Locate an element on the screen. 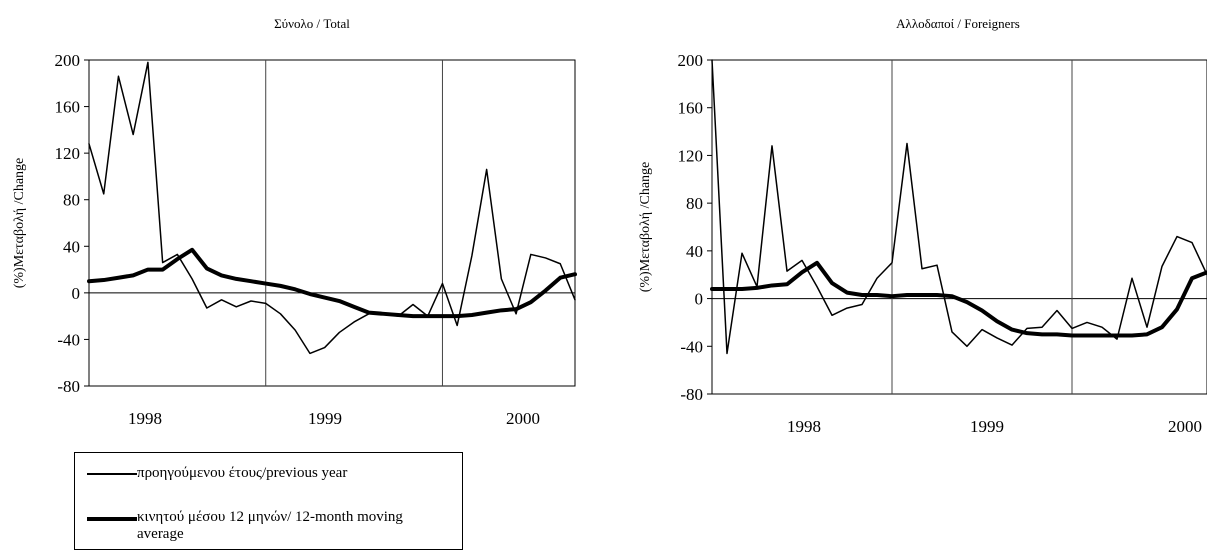 Image resolution: width=1207 pixels, height=552 pixels. legend-item-previous-year: προηγούμενου έτους/previous year is located at coordinates (262, 473).